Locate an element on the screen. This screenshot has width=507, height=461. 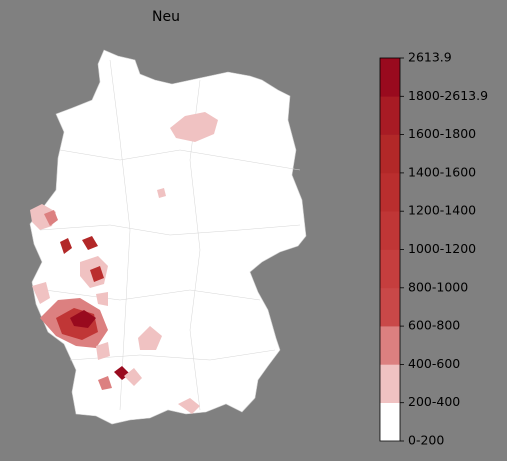
colorbar-label: 800-1000 is located at coordinates (438, 286).